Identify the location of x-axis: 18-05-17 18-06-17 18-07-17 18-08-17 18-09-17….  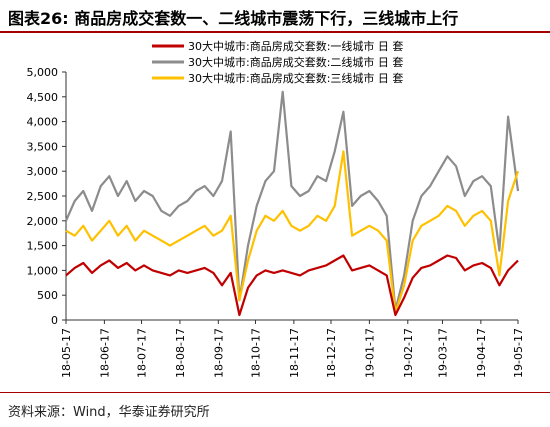
(292, 348).